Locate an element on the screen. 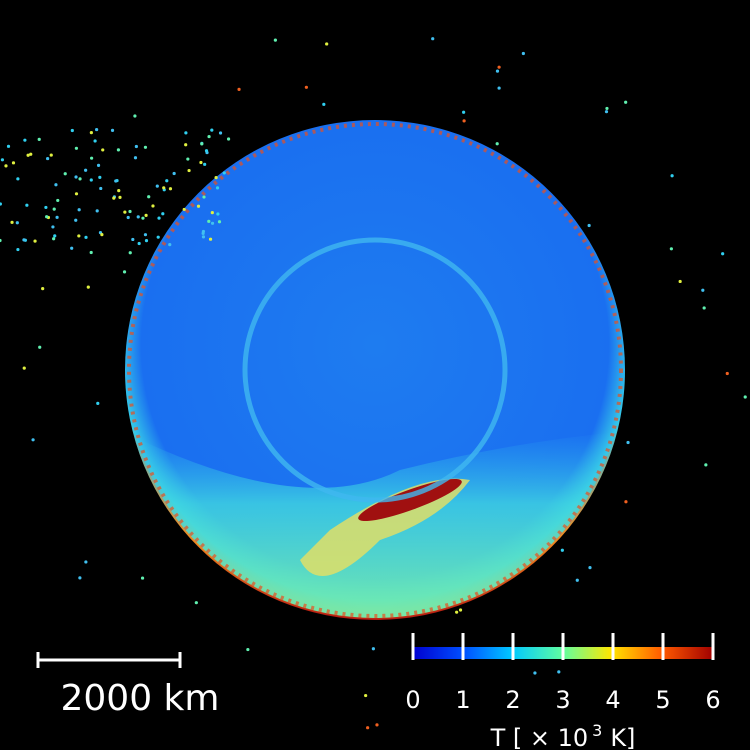  colorbar-tick-label: 0 is located at coordinates (412, 700).